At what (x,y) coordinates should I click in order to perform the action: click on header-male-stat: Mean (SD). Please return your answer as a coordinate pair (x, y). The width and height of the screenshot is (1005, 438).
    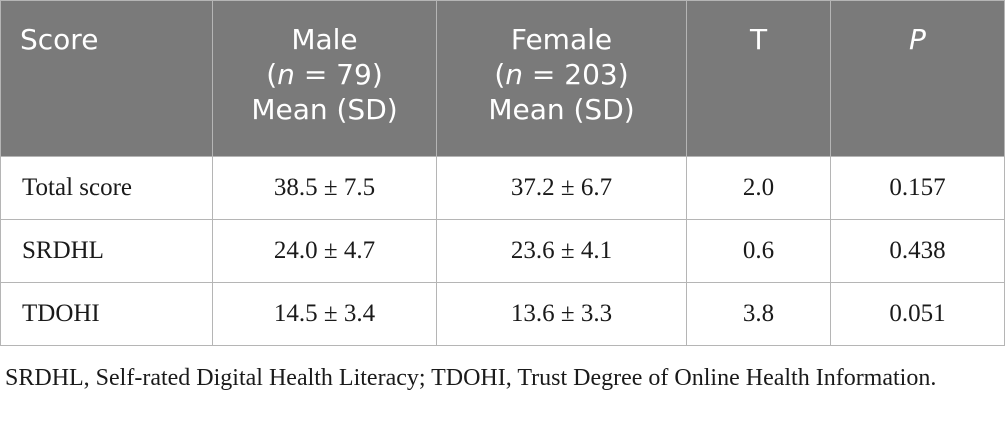
    Looking at the image, I should click on (324, 109).